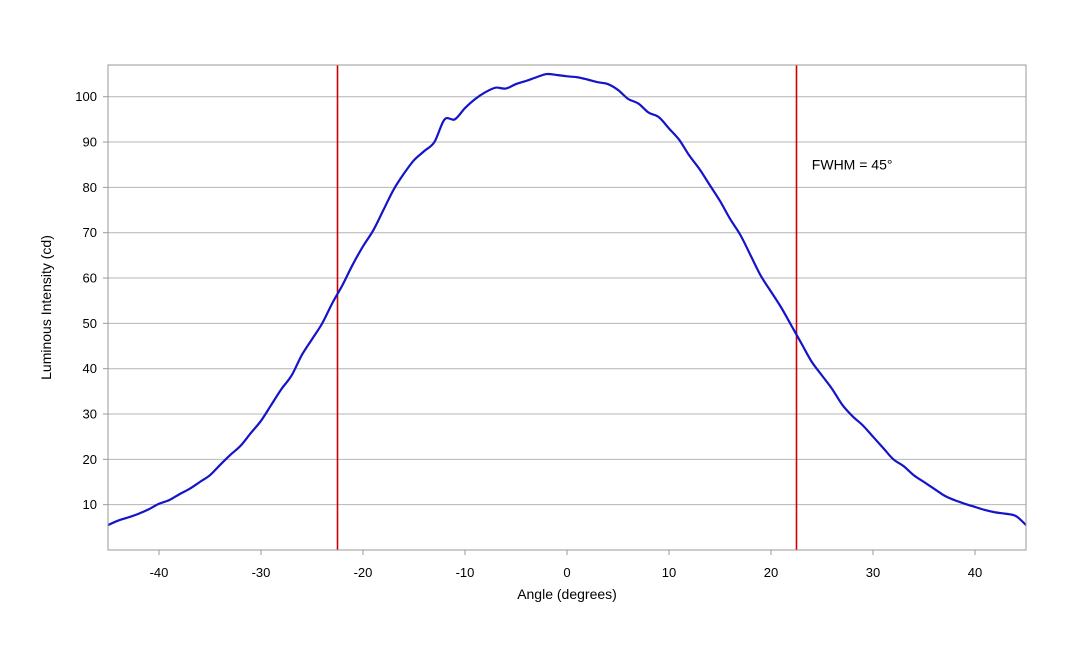  Describe the element at coordinates (975, 572) in the screenshot. I see `x-tick-label: 40` at that location.